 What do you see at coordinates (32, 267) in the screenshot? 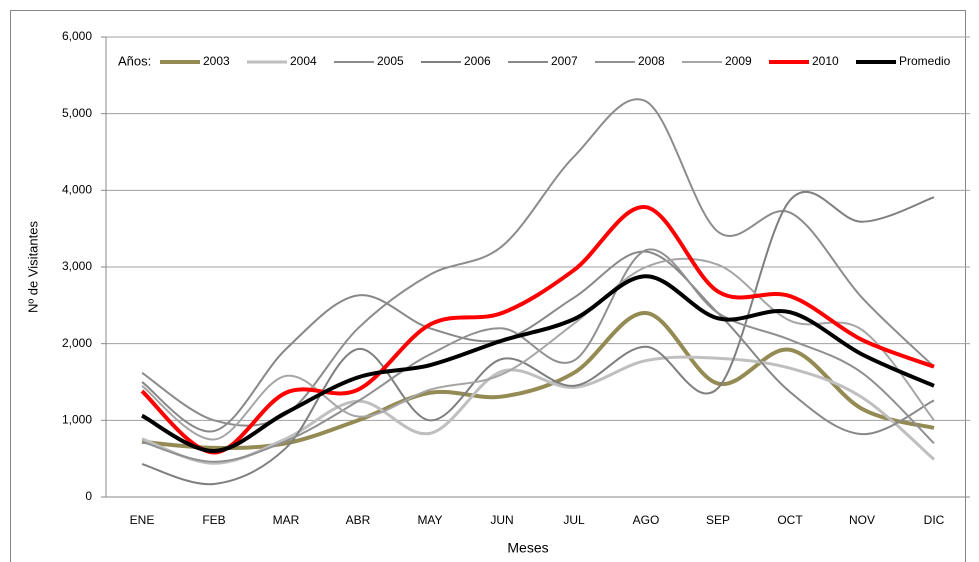
I see `y-axis-label: Nº de Visitantes` at bounding box center [32, 267].